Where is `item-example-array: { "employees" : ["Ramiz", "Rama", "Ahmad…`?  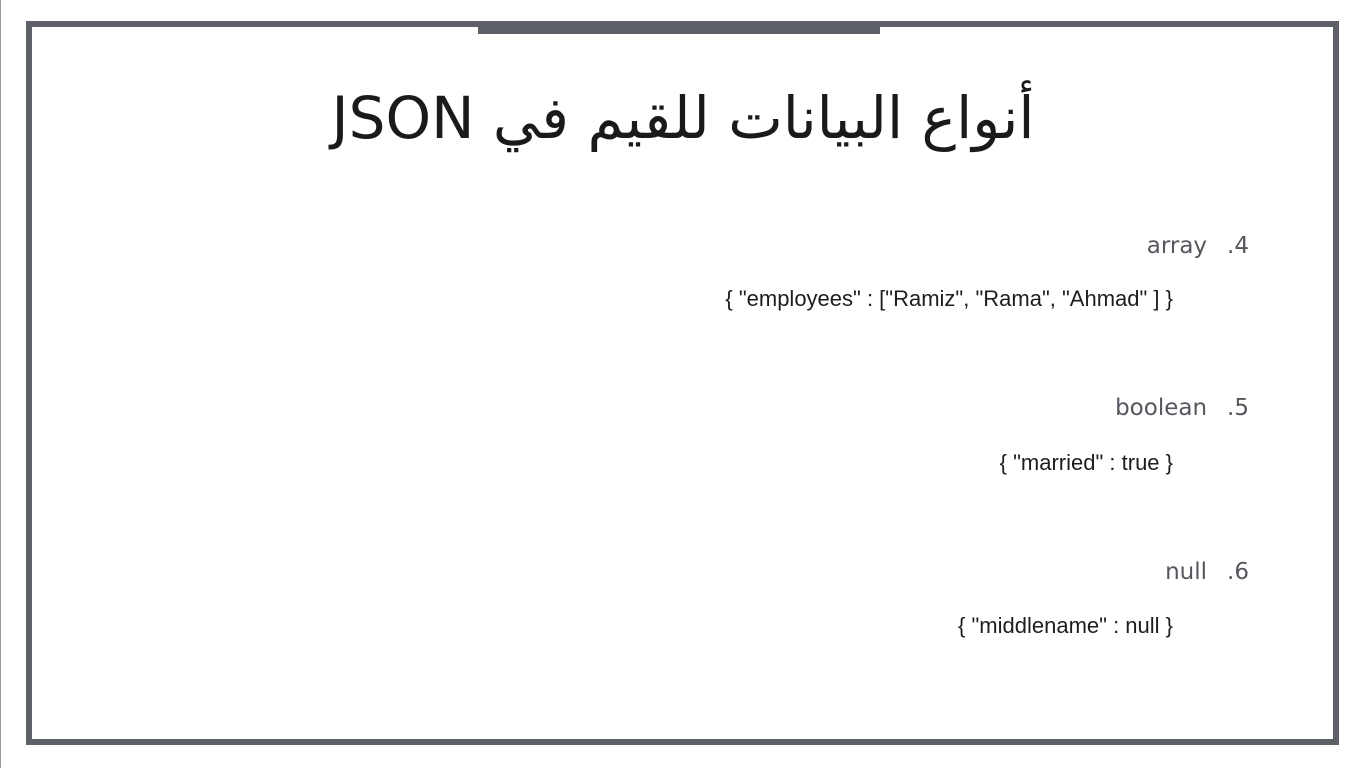 item-example-array: { "employees" : ["Ramiz", "Rama", "Ahmad… is located at coordinates (949, 298).